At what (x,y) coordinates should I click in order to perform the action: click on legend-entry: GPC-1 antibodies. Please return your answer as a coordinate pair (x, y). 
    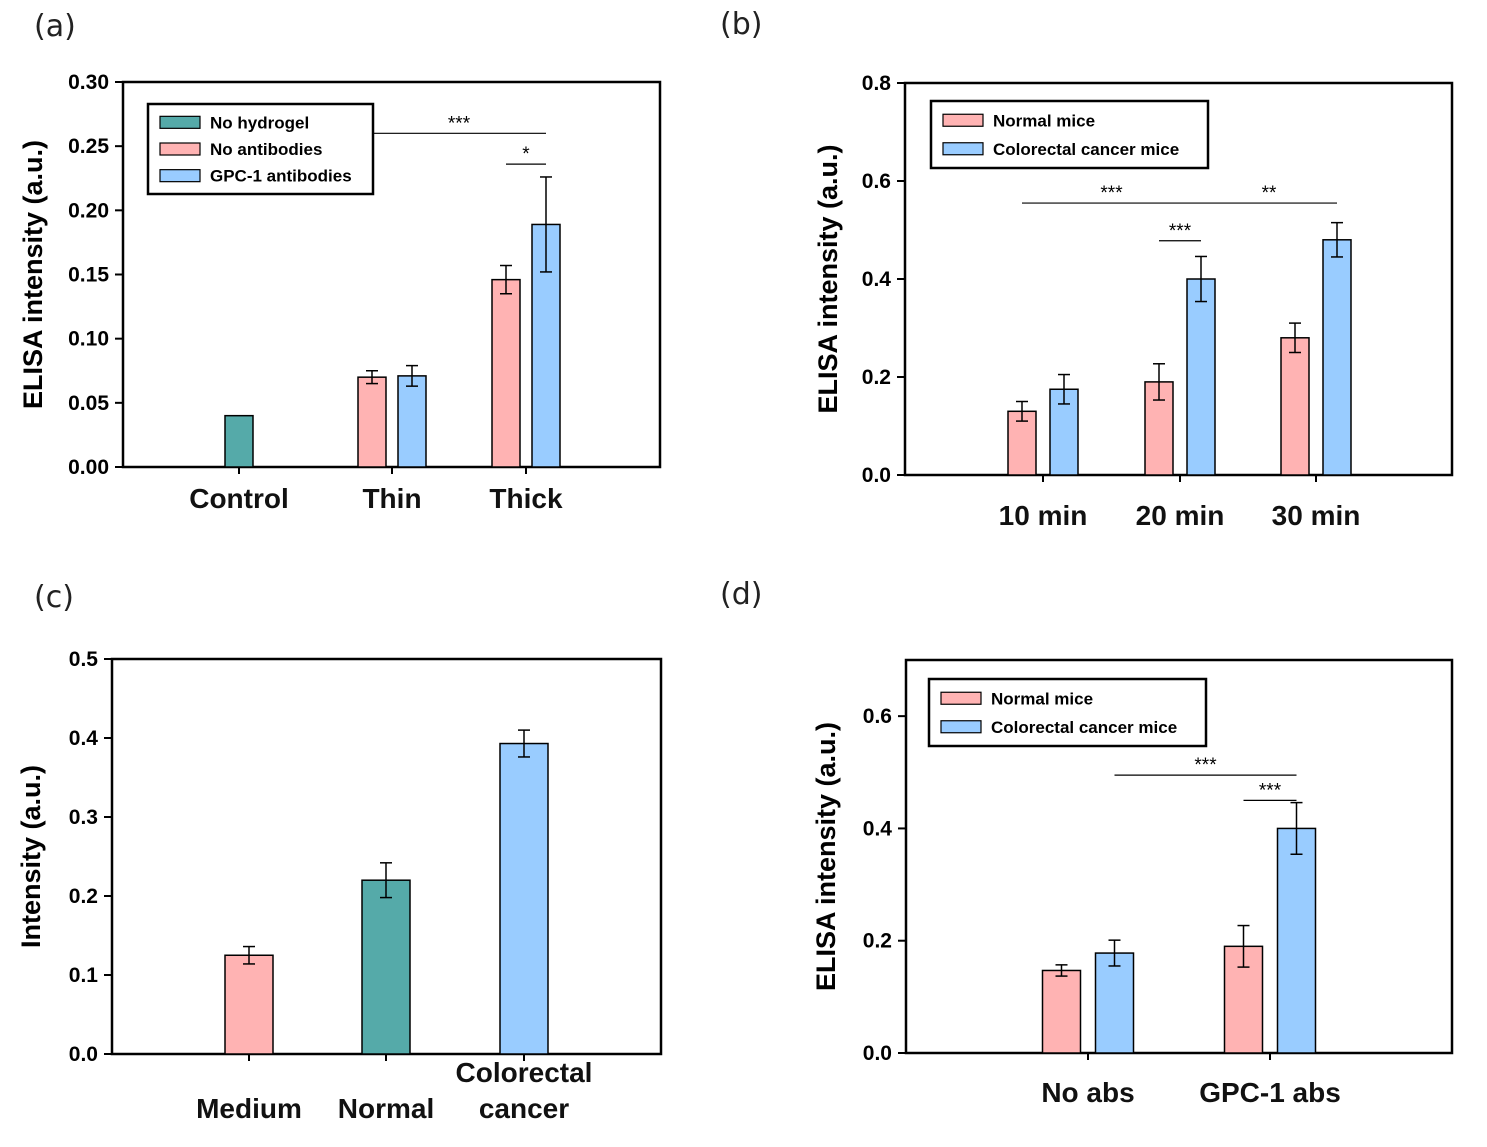
    Looking at the image, I should click on (281, 176).